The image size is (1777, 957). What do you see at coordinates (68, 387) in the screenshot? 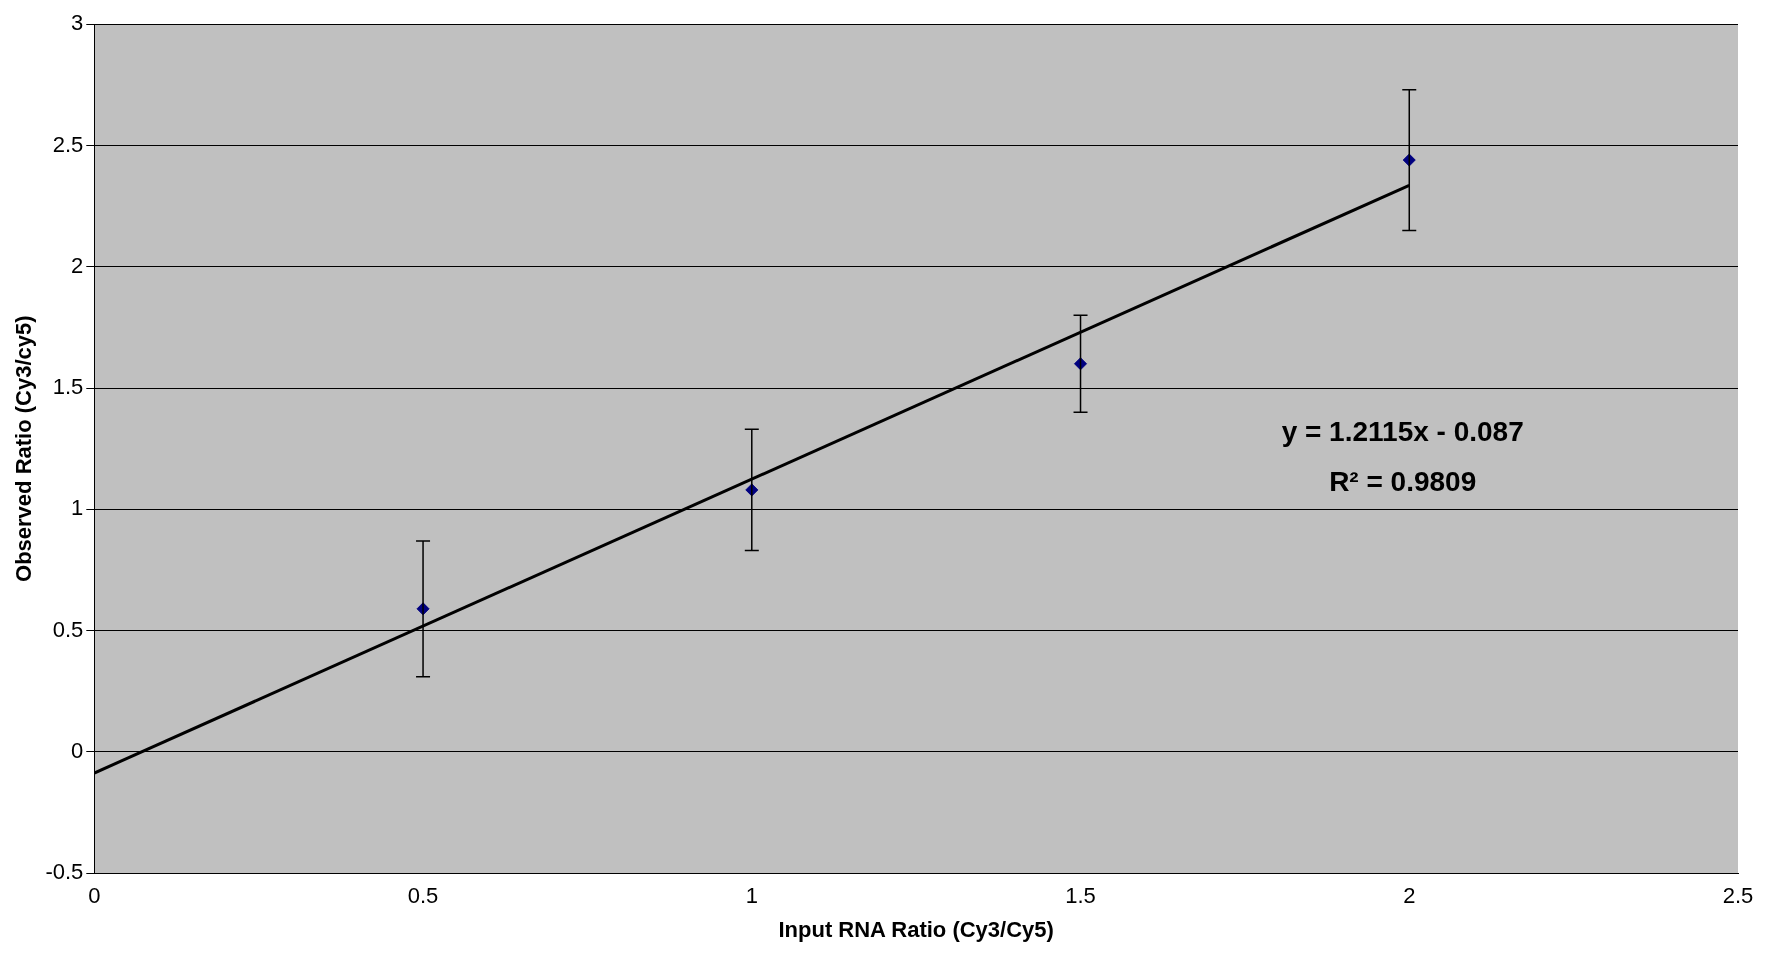
I see `y-tick-label: 1.5` at bounding box center [68, 387].